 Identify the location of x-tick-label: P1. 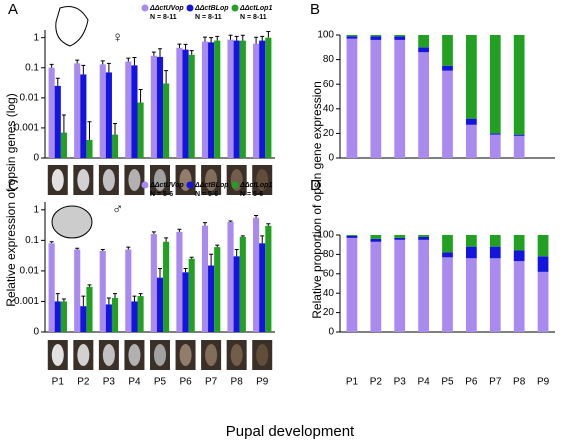
(58, 382).